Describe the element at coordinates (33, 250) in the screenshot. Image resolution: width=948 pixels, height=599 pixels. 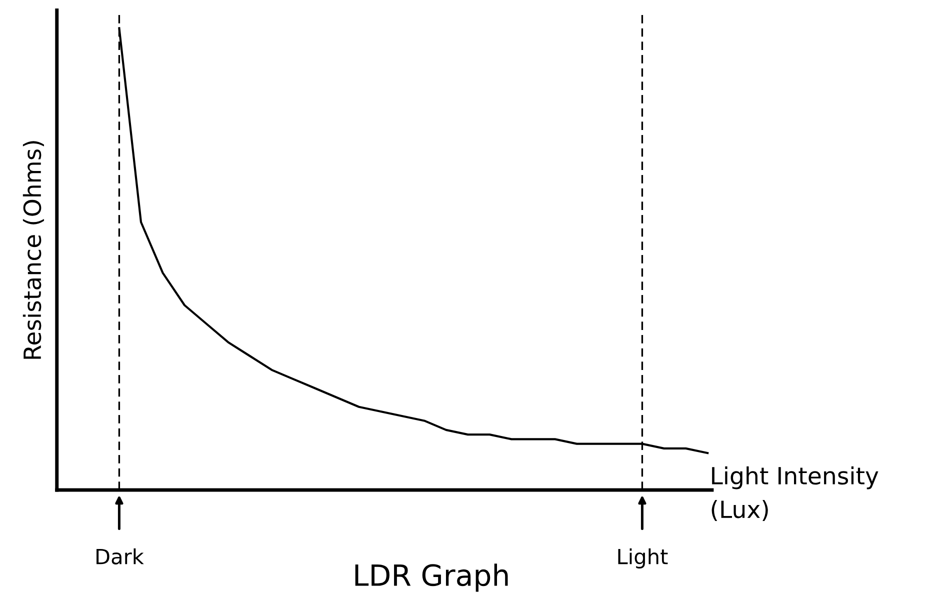
I see `y-axis-title: Resistance (Ohms)` at that location.